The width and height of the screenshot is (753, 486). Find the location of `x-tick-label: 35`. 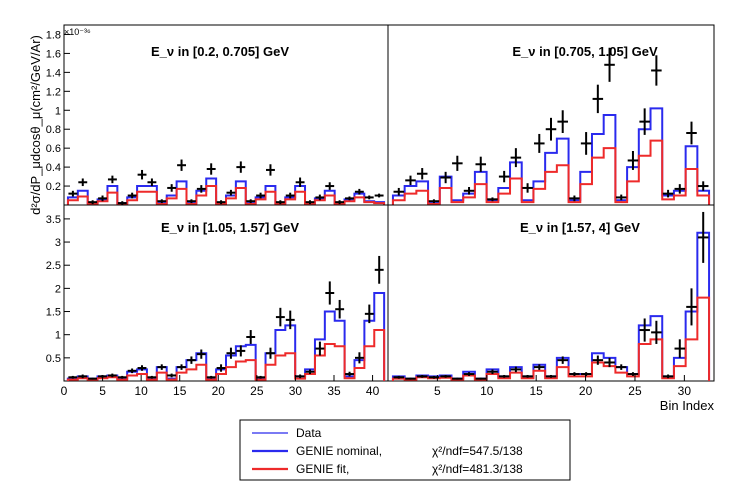

x-tick-label: 35 is located at coordinates (334, 391).